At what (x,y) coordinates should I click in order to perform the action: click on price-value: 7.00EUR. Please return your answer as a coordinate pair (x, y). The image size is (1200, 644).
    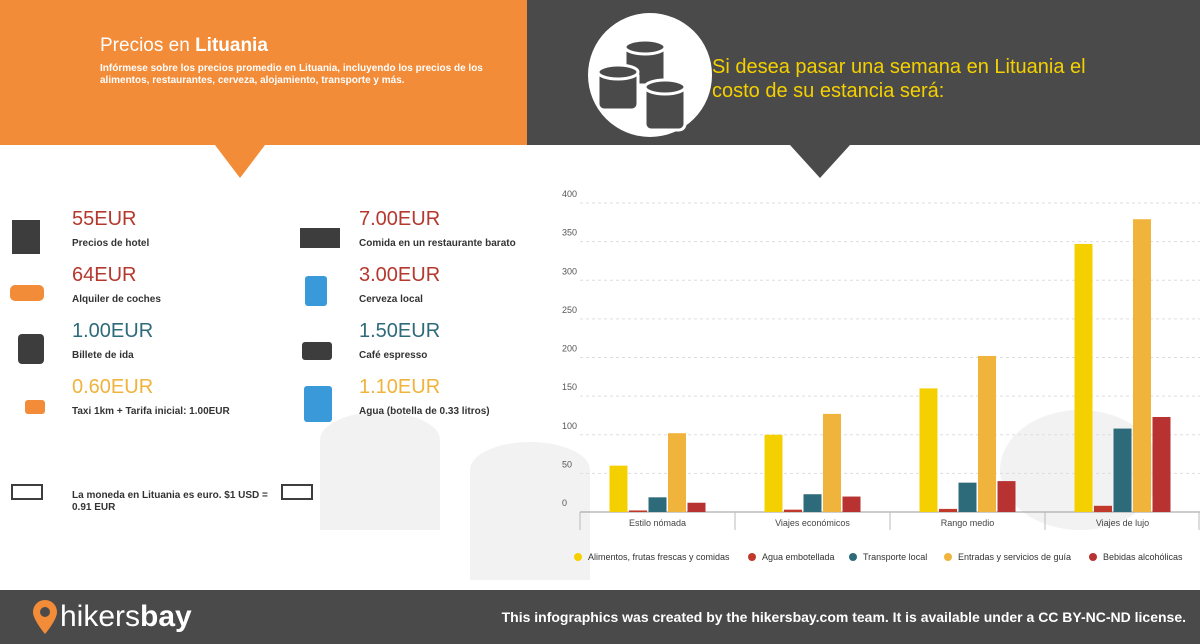
    Looking at the image, I should click on (400, 219).